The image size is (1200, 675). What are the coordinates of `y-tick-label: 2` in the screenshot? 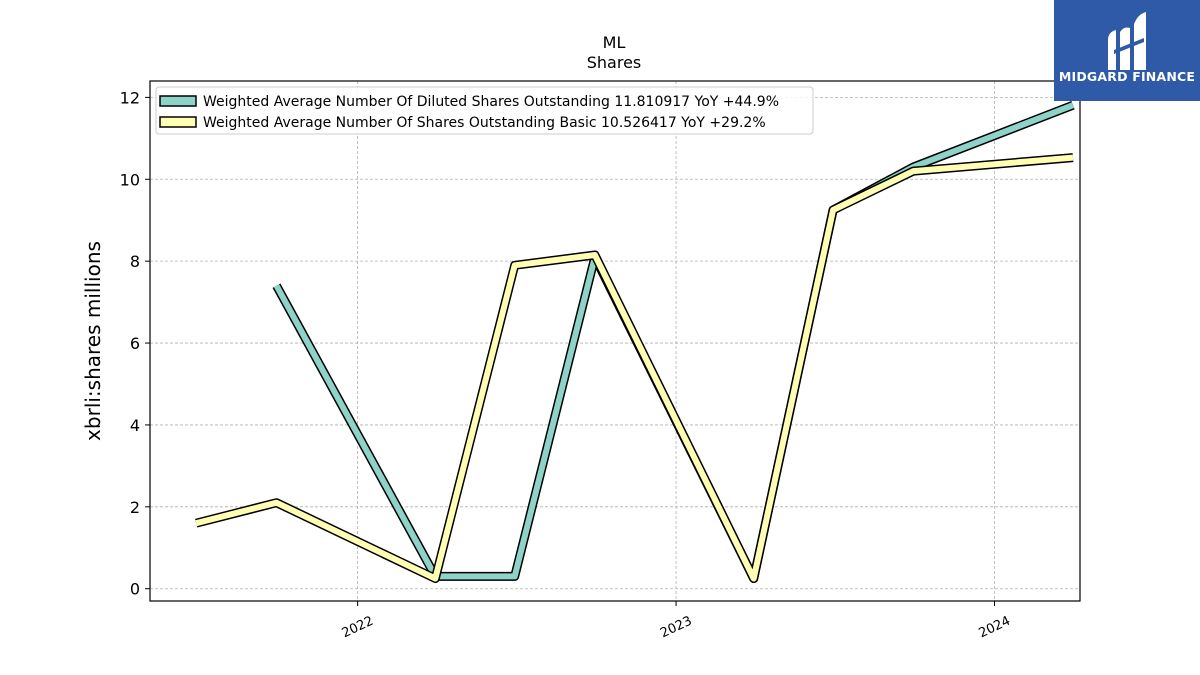 It's located at (135, 507).